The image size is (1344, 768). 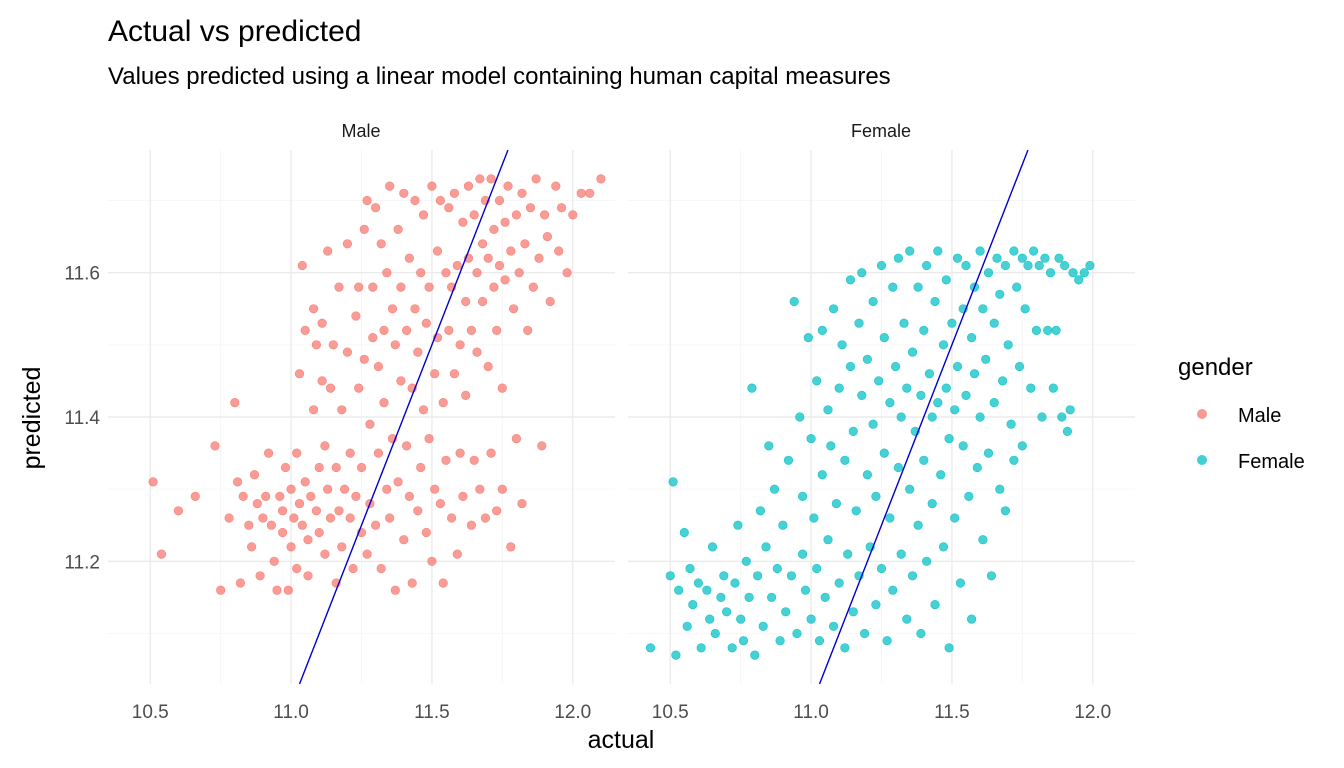 I want to click on reference-line, so click(x=923, y=417).